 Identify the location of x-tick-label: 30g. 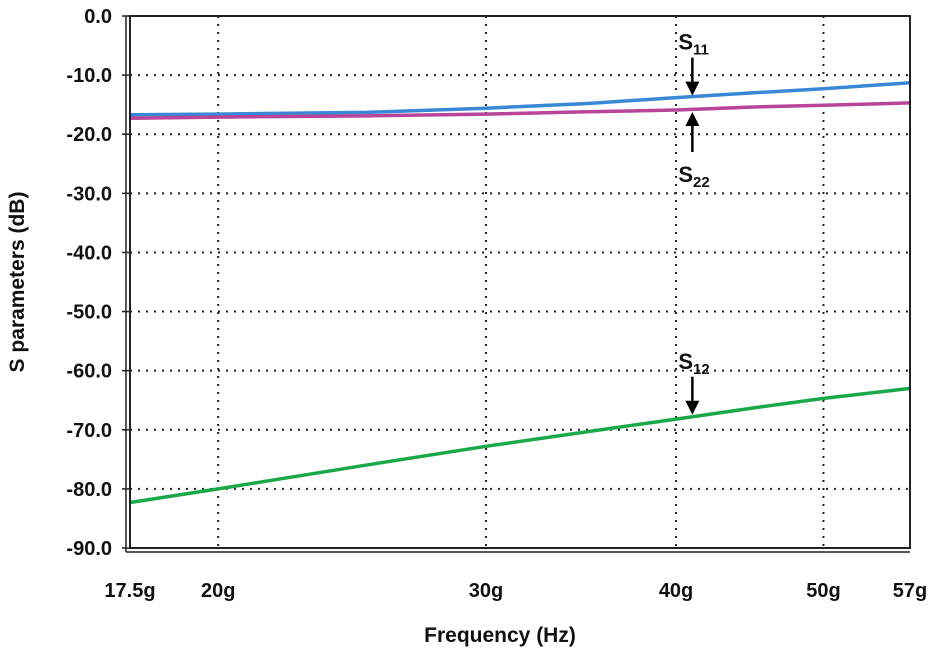
(486, 591).